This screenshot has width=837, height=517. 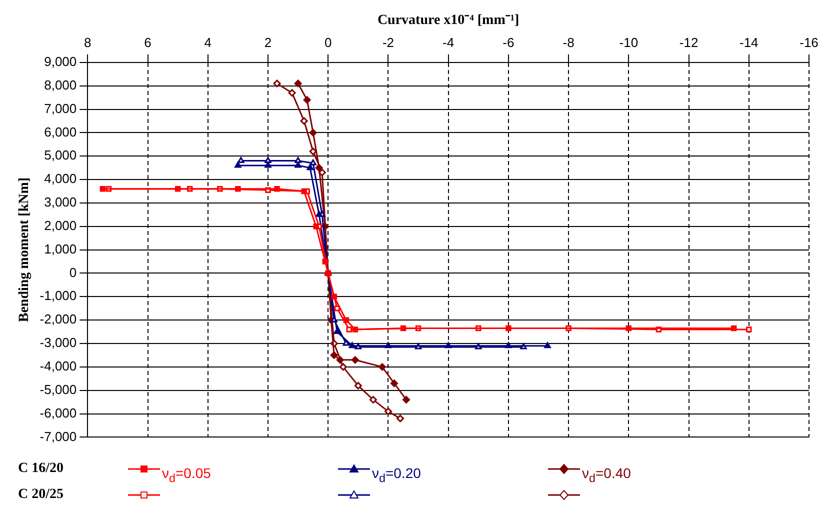 What do you see at coordinates (388, 42) in the screenshot?
I see `x-tick-label: -2` at bounding box center [388, 42].